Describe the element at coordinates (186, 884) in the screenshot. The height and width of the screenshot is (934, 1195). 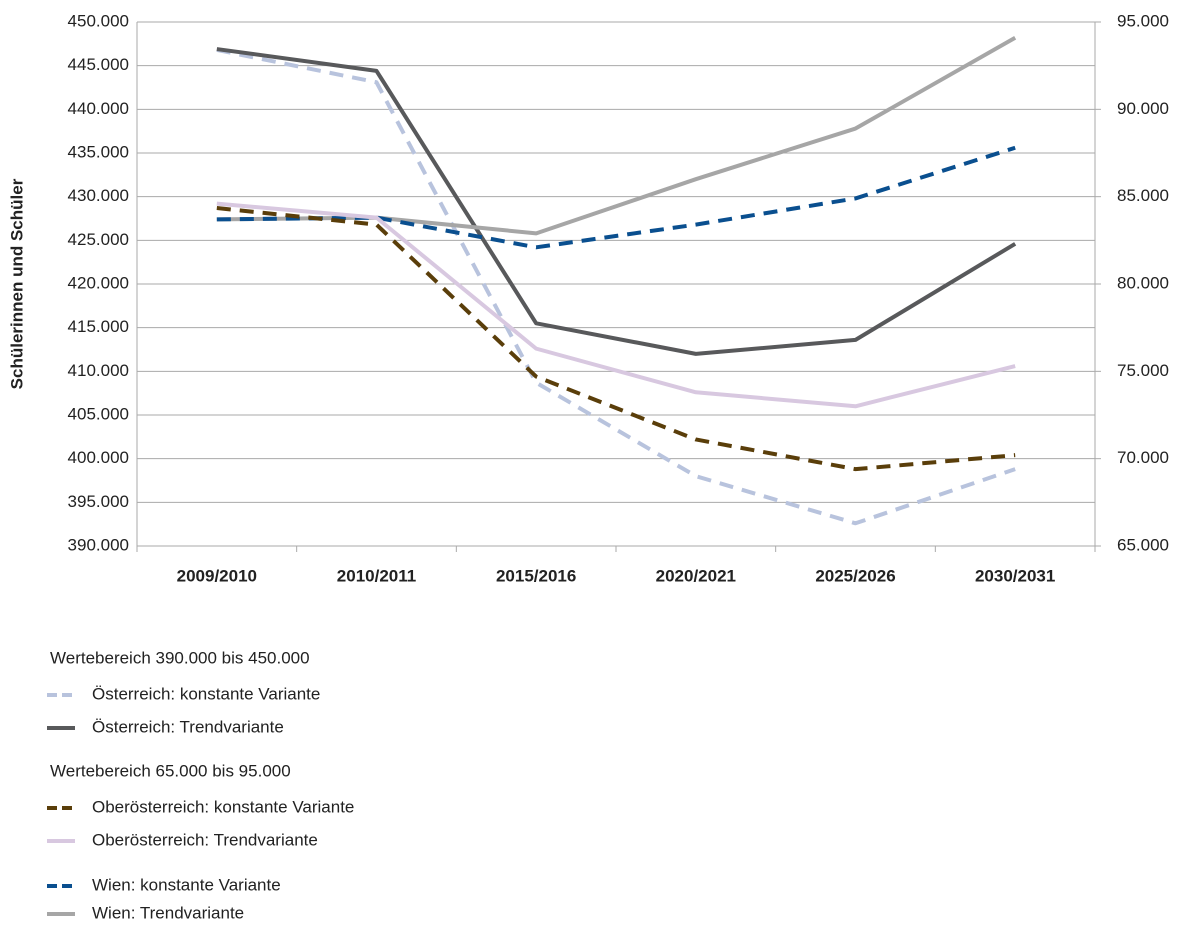
I see `legend-label: Wien: konstante Variante` at that location.